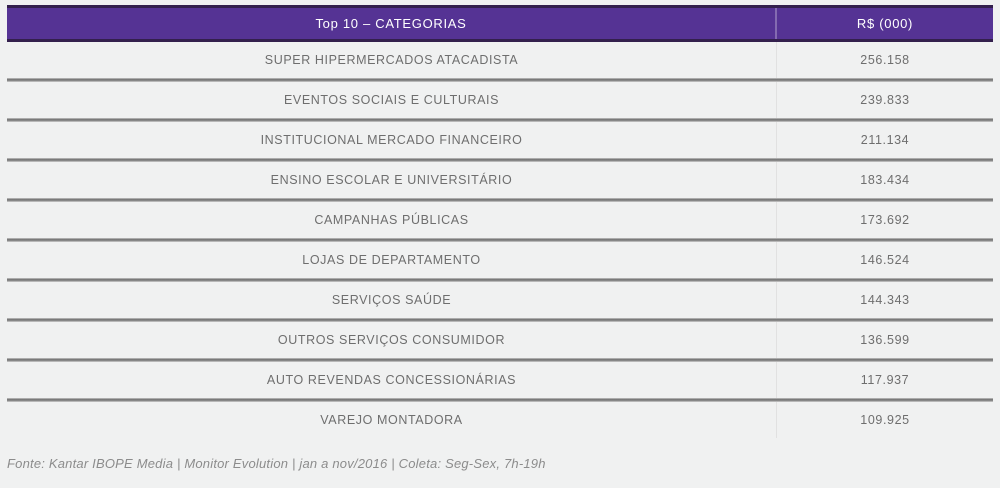 This screenshot has height=488, width=1000. I want to click on table-row: AUTO REVENDAS CONCESSIONÁRIAS 117.937, so click(500, 380).